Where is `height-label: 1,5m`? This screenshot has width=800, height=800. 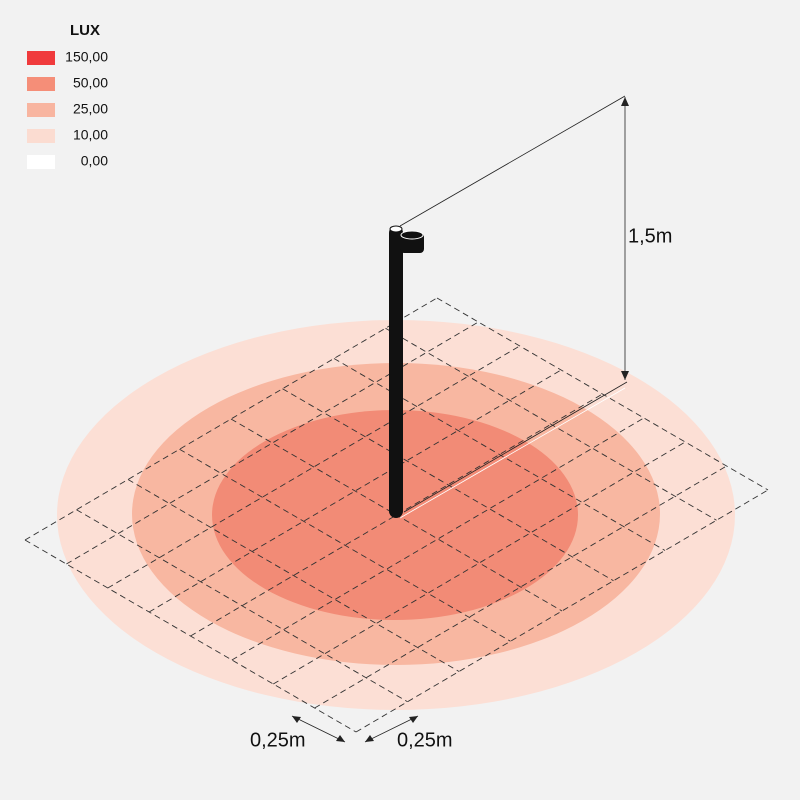 height-label: 1,5m is located at coordinates (650, 236).